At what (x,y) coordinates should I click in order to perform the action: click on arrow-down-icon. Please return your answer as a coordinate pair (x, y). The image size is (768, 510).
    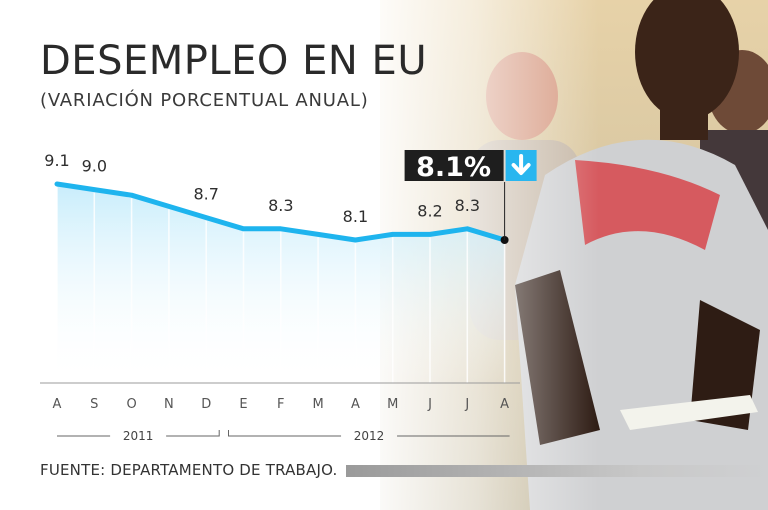
    Looking at the image, I should click on (521, 164).